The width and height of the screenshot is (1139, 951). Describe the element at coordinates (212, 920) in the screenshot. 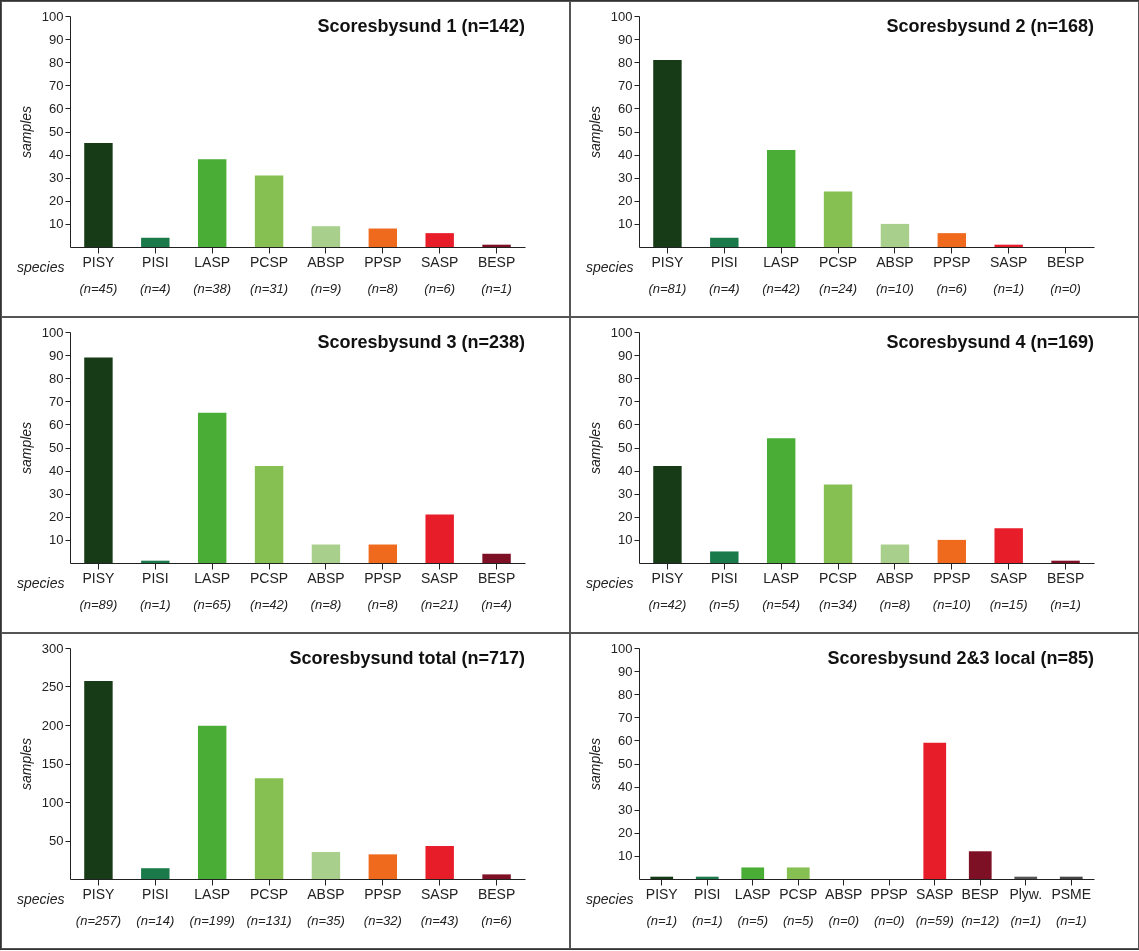

I see `data-label: (n=199)` at that location.